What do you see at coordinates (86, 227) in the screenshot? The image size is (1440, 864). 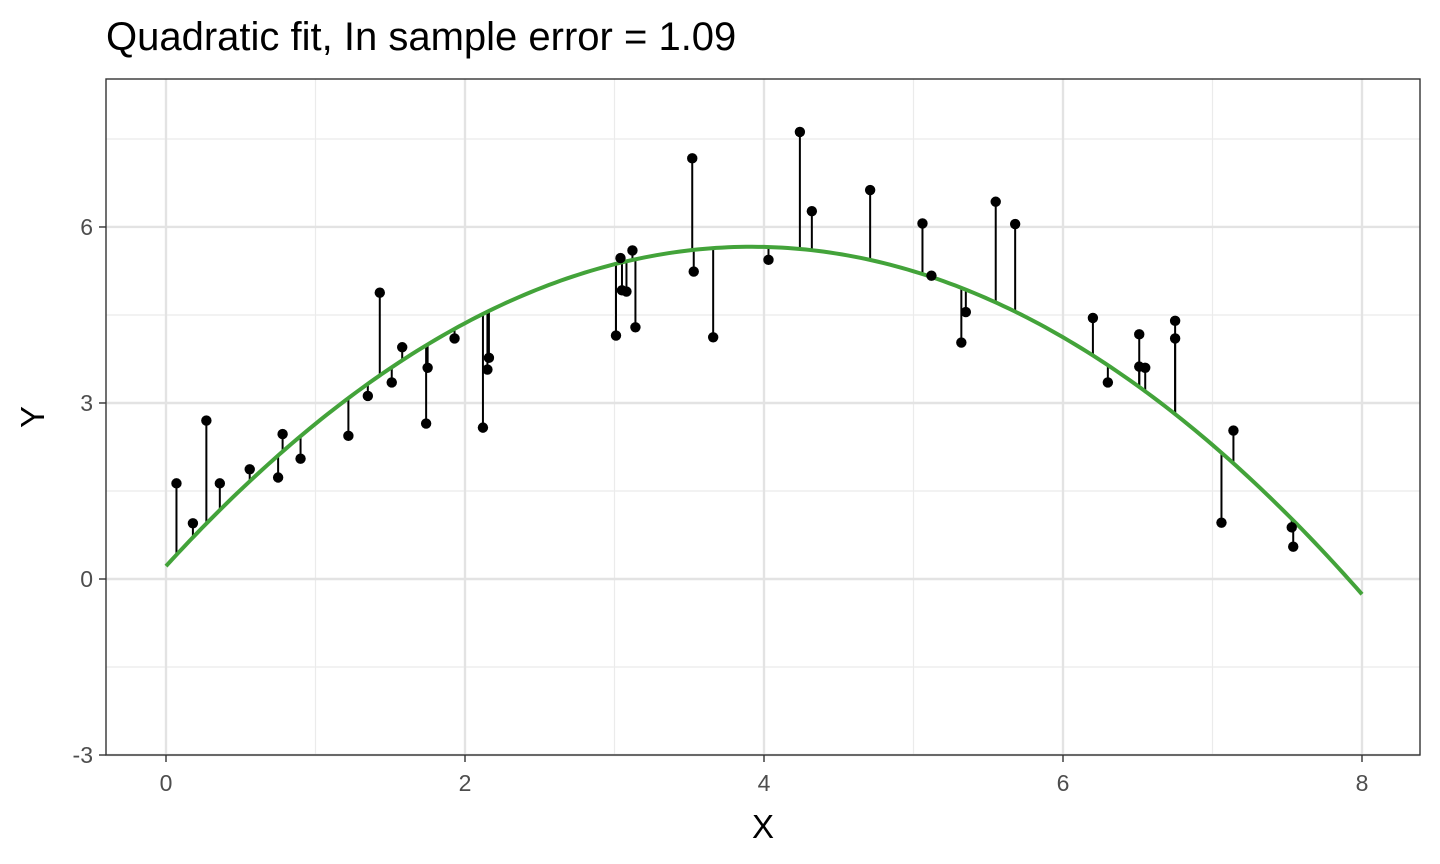 I see `y-tick-label: 6` at bounding box center [86, 227].